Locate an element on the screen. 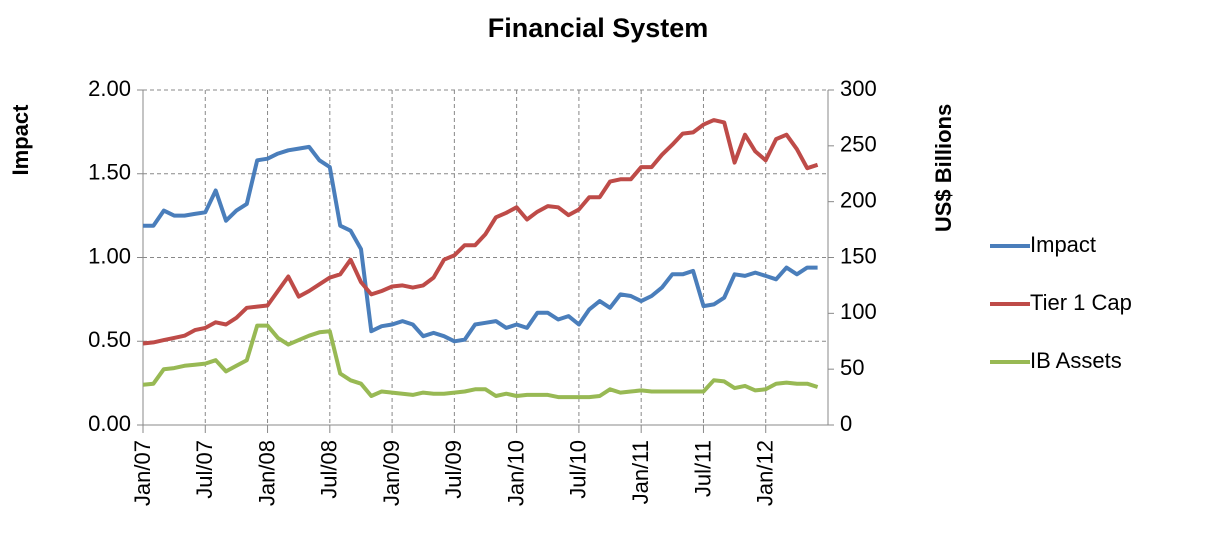  y-tick-label: 0.00 is located at coordinates (109, 423).